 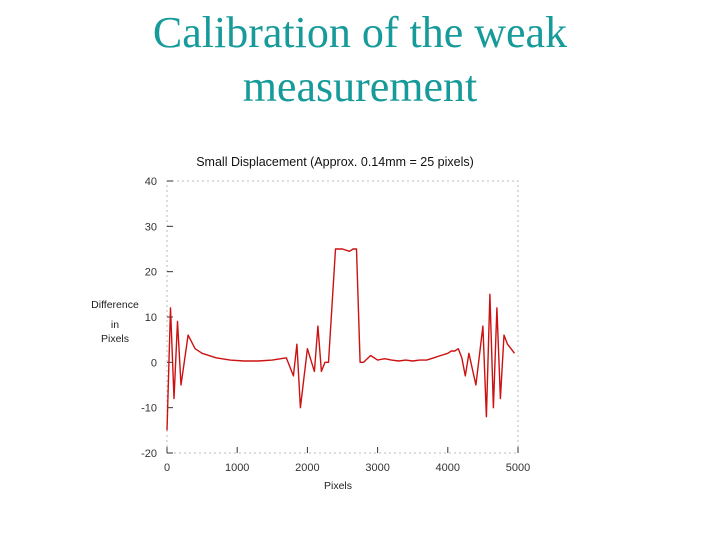 I want to click on y-tick-label: 0, so click(x=154, y=363).